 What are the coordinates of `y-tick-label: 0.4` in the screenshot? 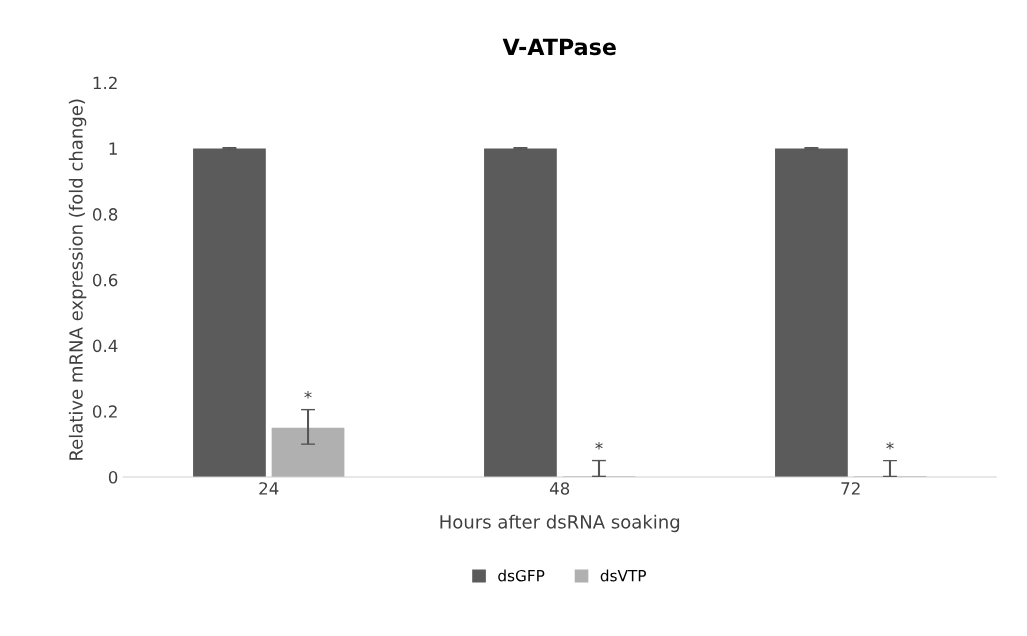 It's located at (105, 346).